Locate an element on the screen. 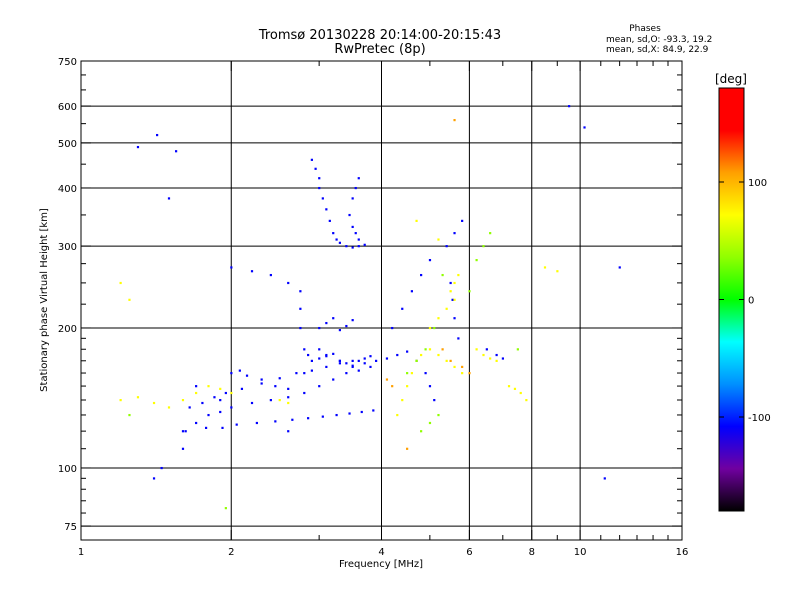 Image resolution: width=800 pixels, height=604 pixels. x-tick-label: 2 is located at coordinates (231, 552).